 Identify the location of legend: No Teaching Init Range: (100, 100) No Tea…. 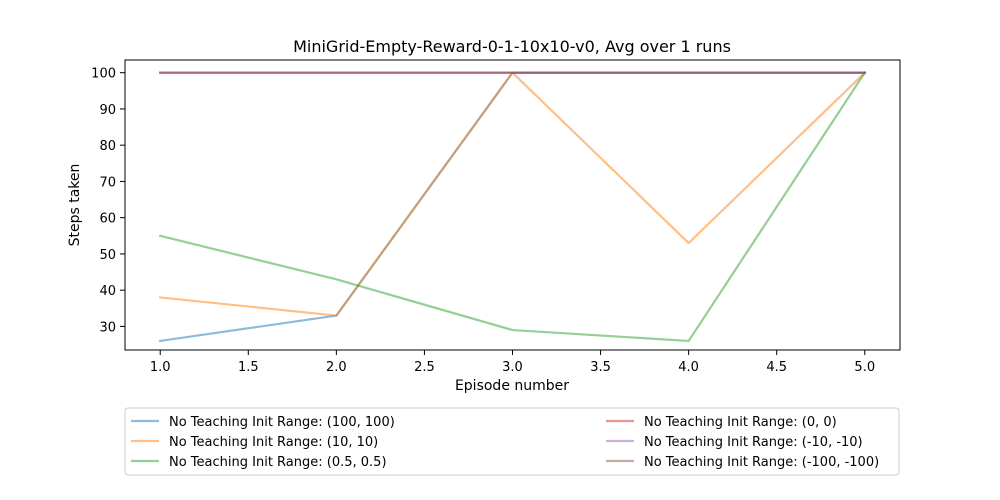
(512, 441).